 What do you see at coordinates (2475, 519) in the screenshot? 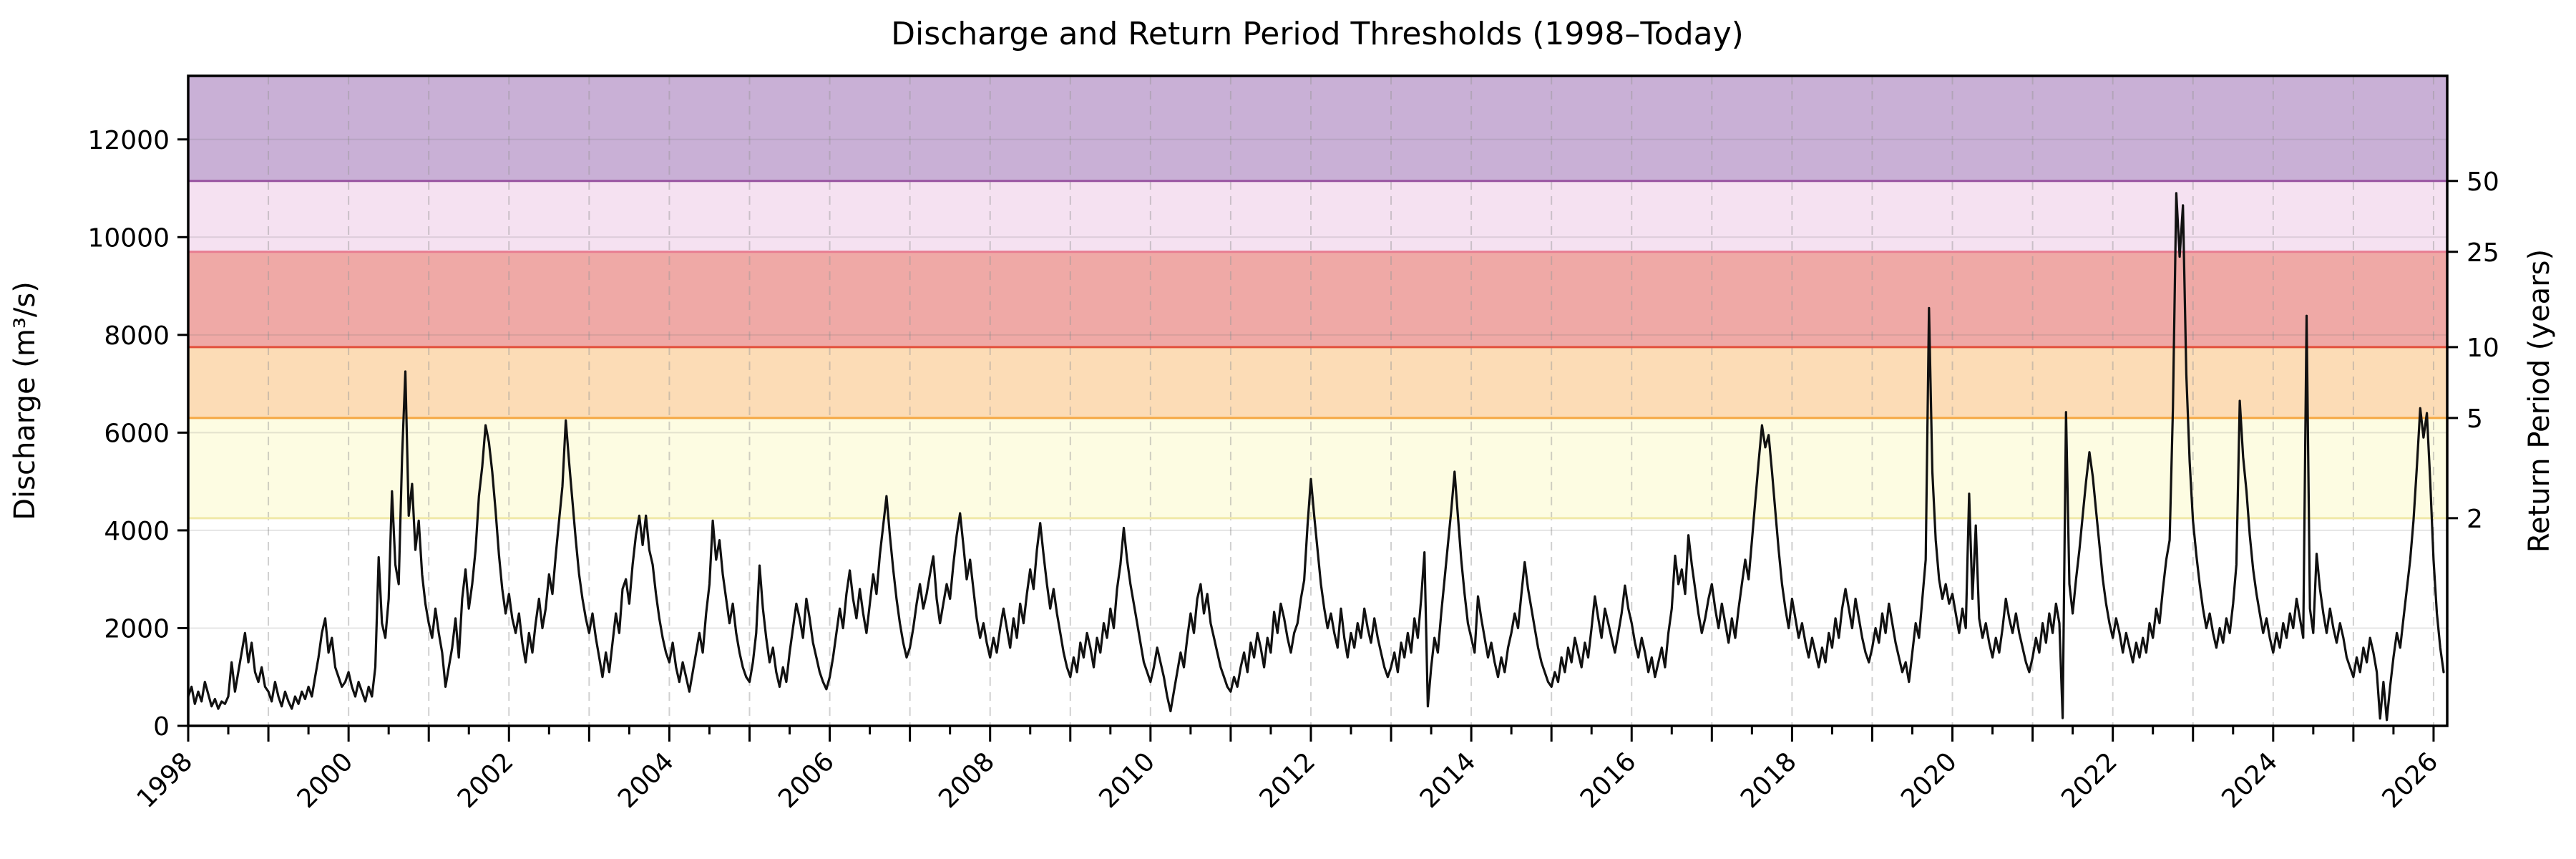
I see `y2-tick-label: 2` at bounding box center [2475, 519].